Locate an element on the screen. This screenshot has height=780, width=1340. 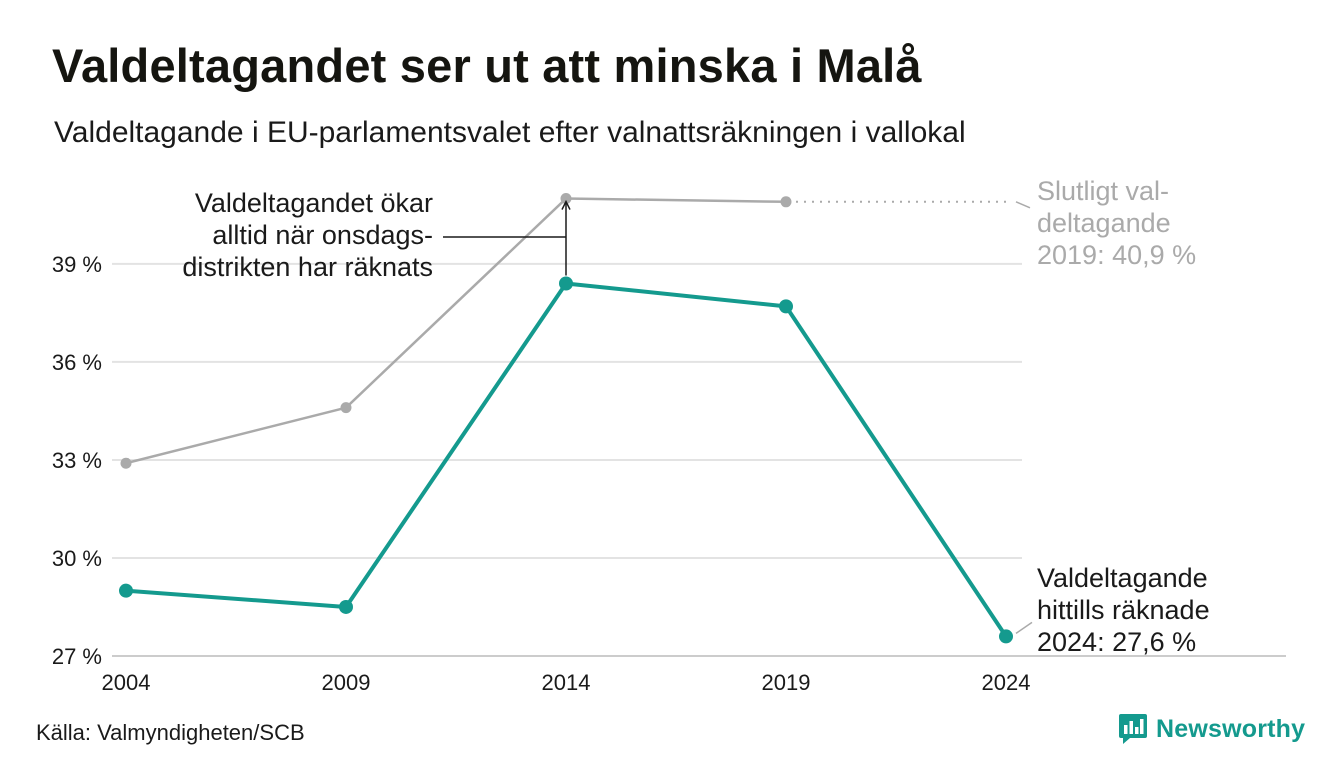
x-tick-label: 2024 is located at coordinates (1006, 682).